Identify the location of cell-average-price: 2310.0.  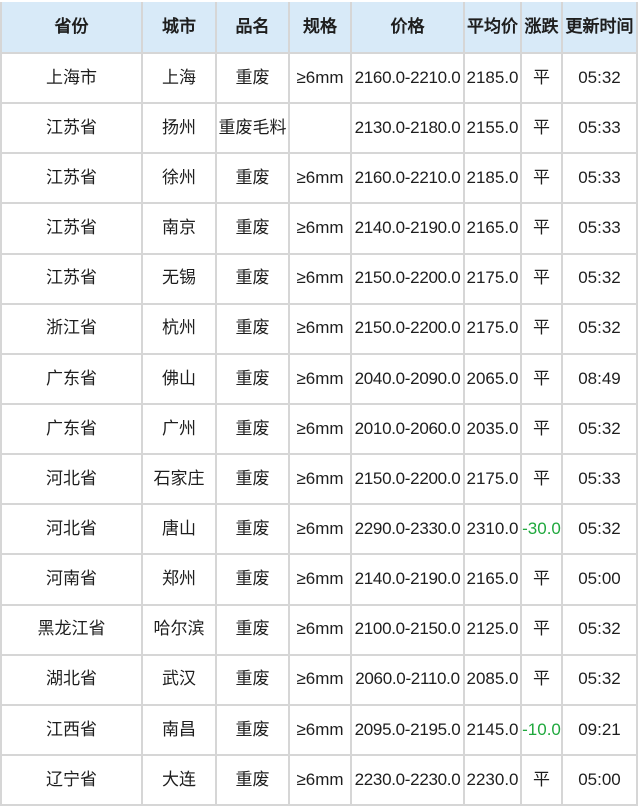
(493, 529).